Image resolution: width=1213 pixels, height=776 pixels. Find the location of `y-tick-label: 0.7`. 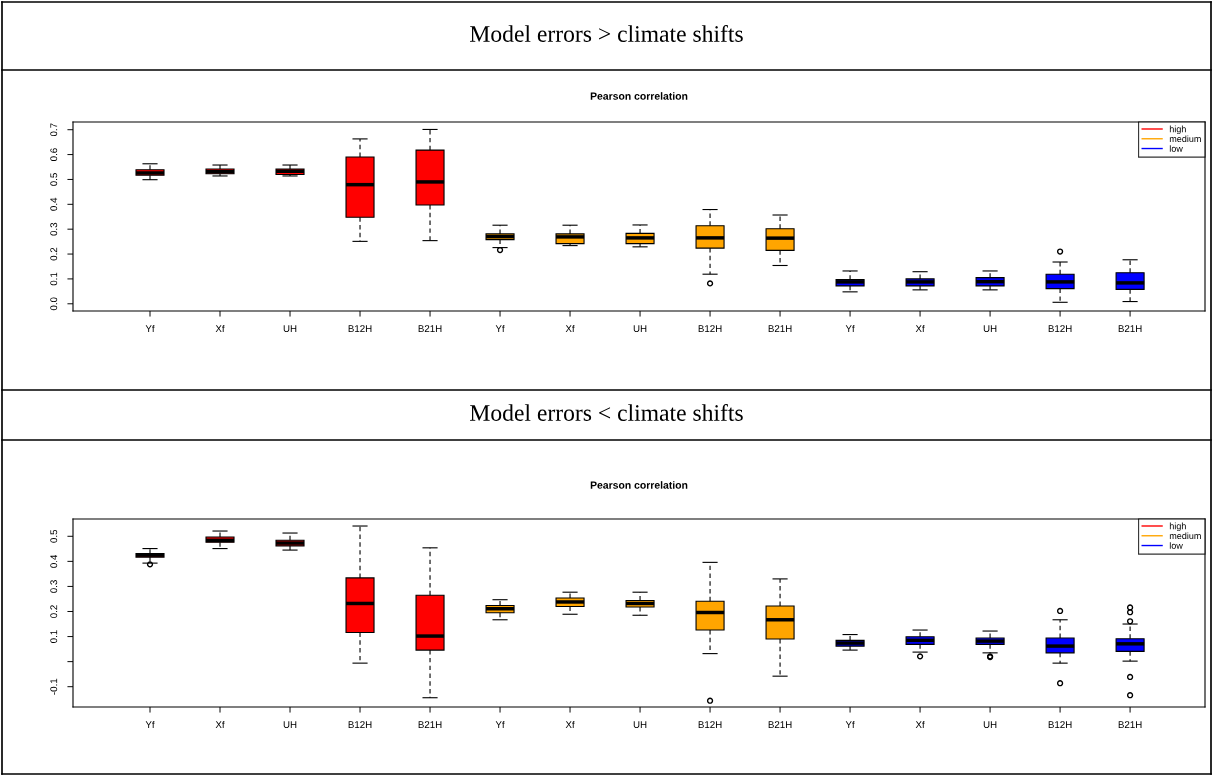

y-tick-label: 0.7 is located at coordinates (54, 130).